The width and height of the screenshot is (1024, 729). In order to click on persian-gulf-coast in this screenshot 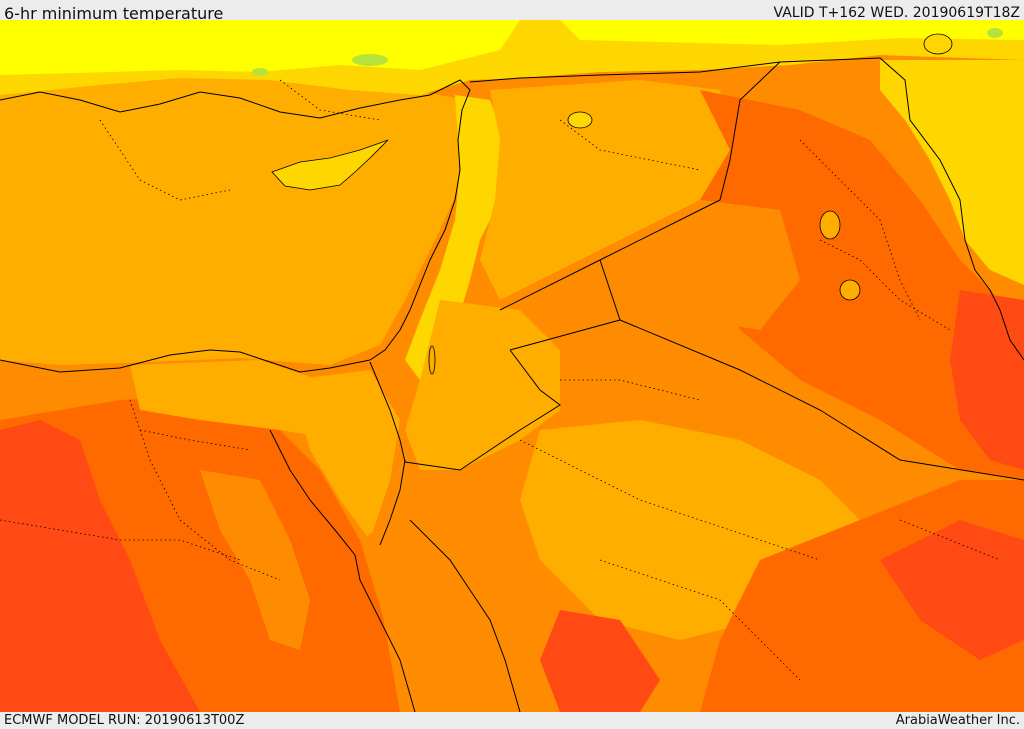, I will do `click(999, 315)`.